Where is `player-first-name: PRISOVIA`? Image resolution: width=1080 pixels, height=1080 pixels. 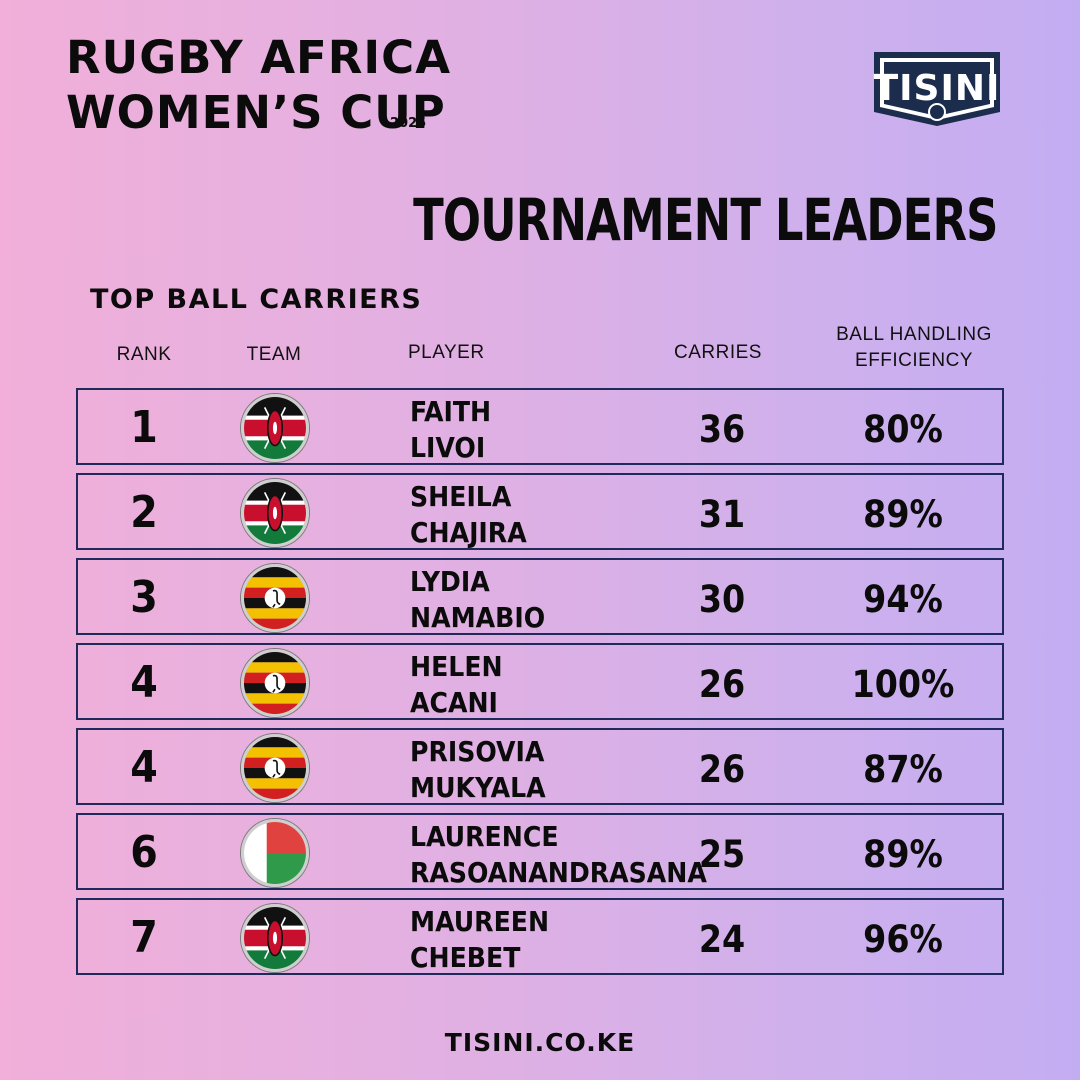 player-first-name: PRISOVIA is located at coordinates (477, 751).